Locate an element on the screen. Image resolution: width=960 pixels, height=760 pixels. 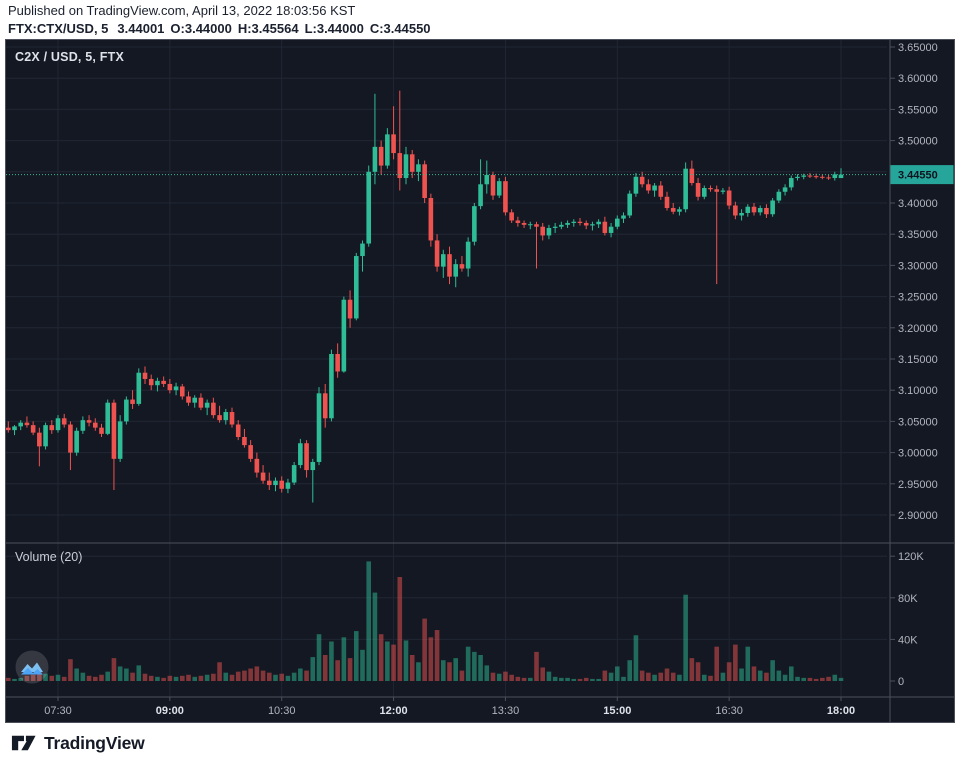
time-axis: 07:30 09:00 10:30 12:00 13:30 15:00 16:30 18:00 is located at coordinates (449, 707).